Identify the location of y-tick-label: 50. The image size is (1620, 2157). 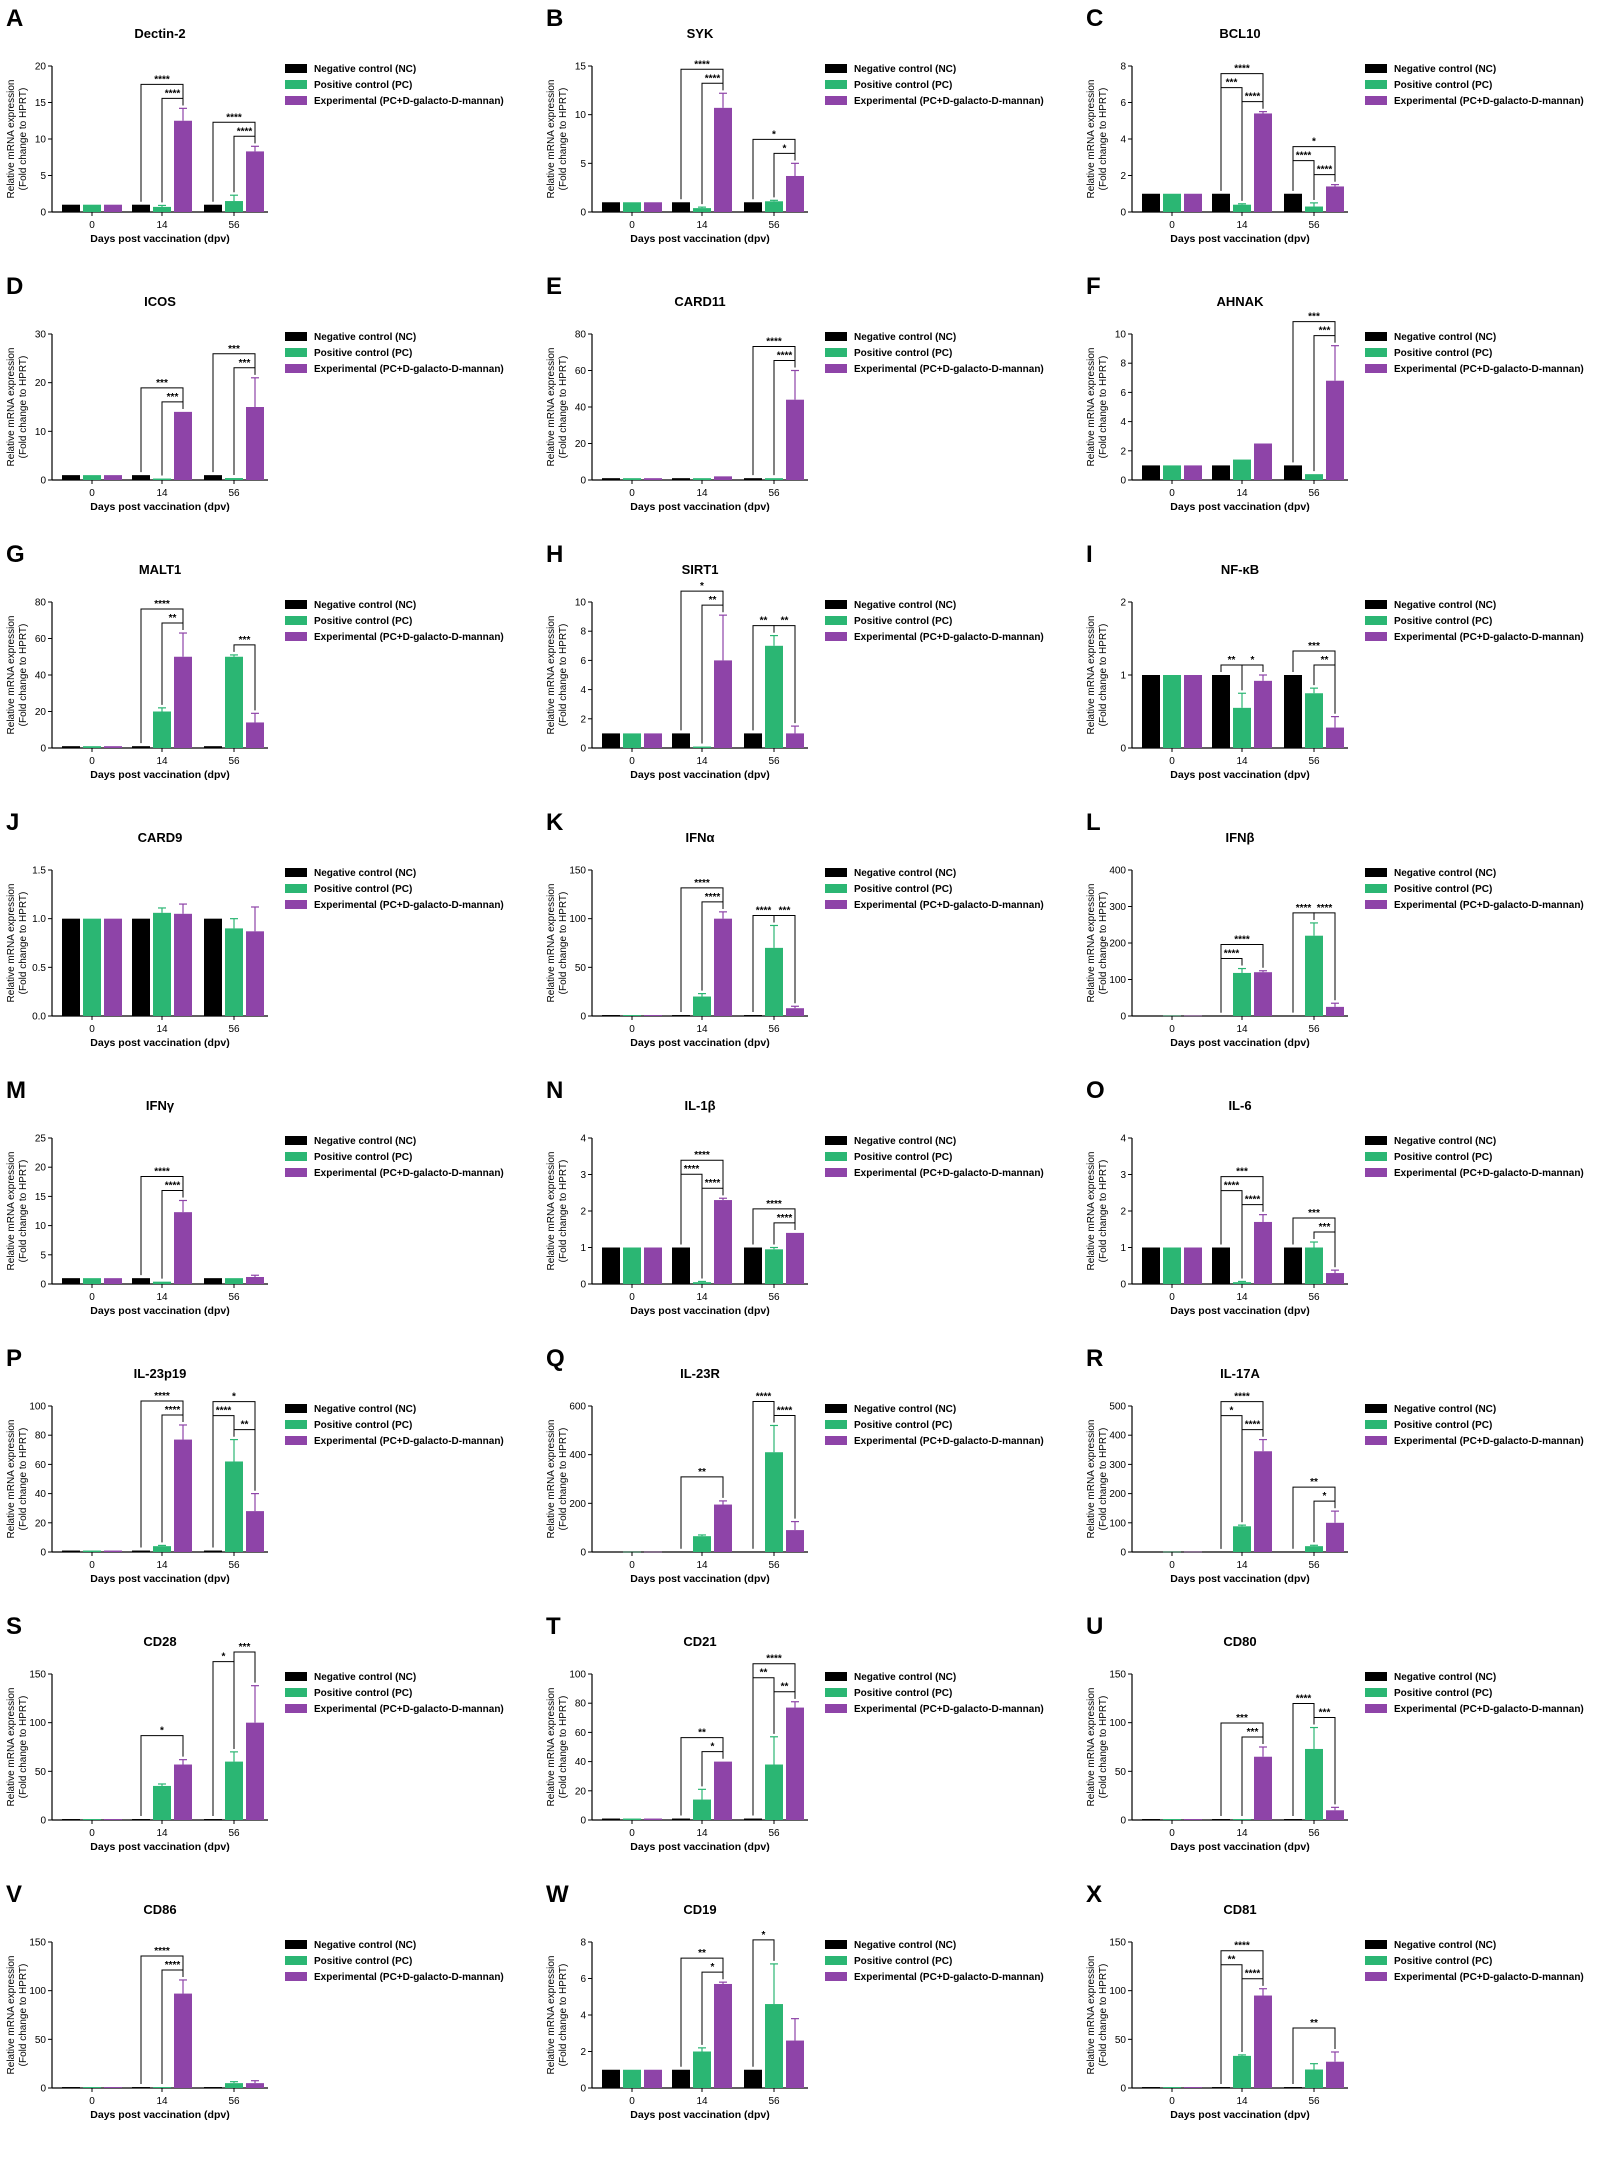
(41, 1772).